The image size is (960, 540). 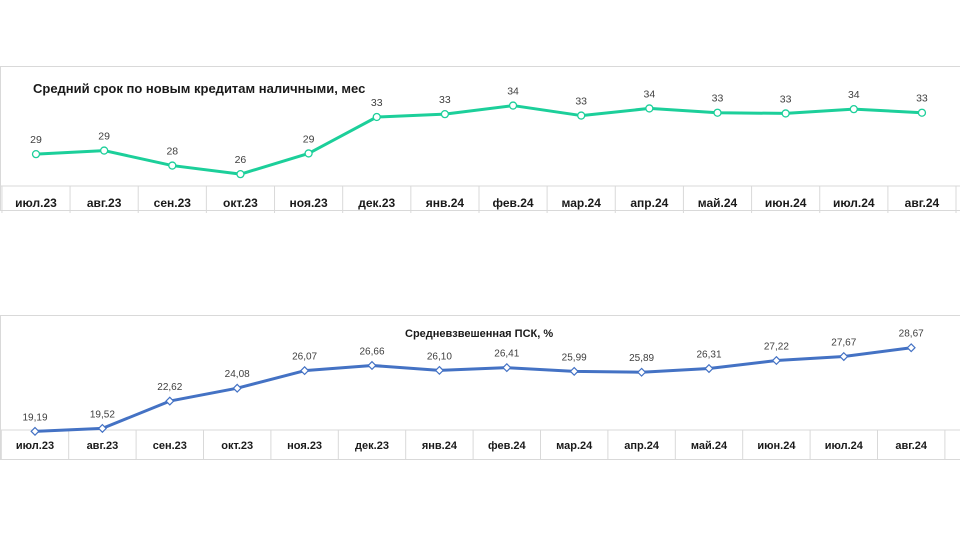 What do you see at coordinates (304, 357) in the screenshot?
I see `data-label: 26,07` at bounding box center [304, 357].